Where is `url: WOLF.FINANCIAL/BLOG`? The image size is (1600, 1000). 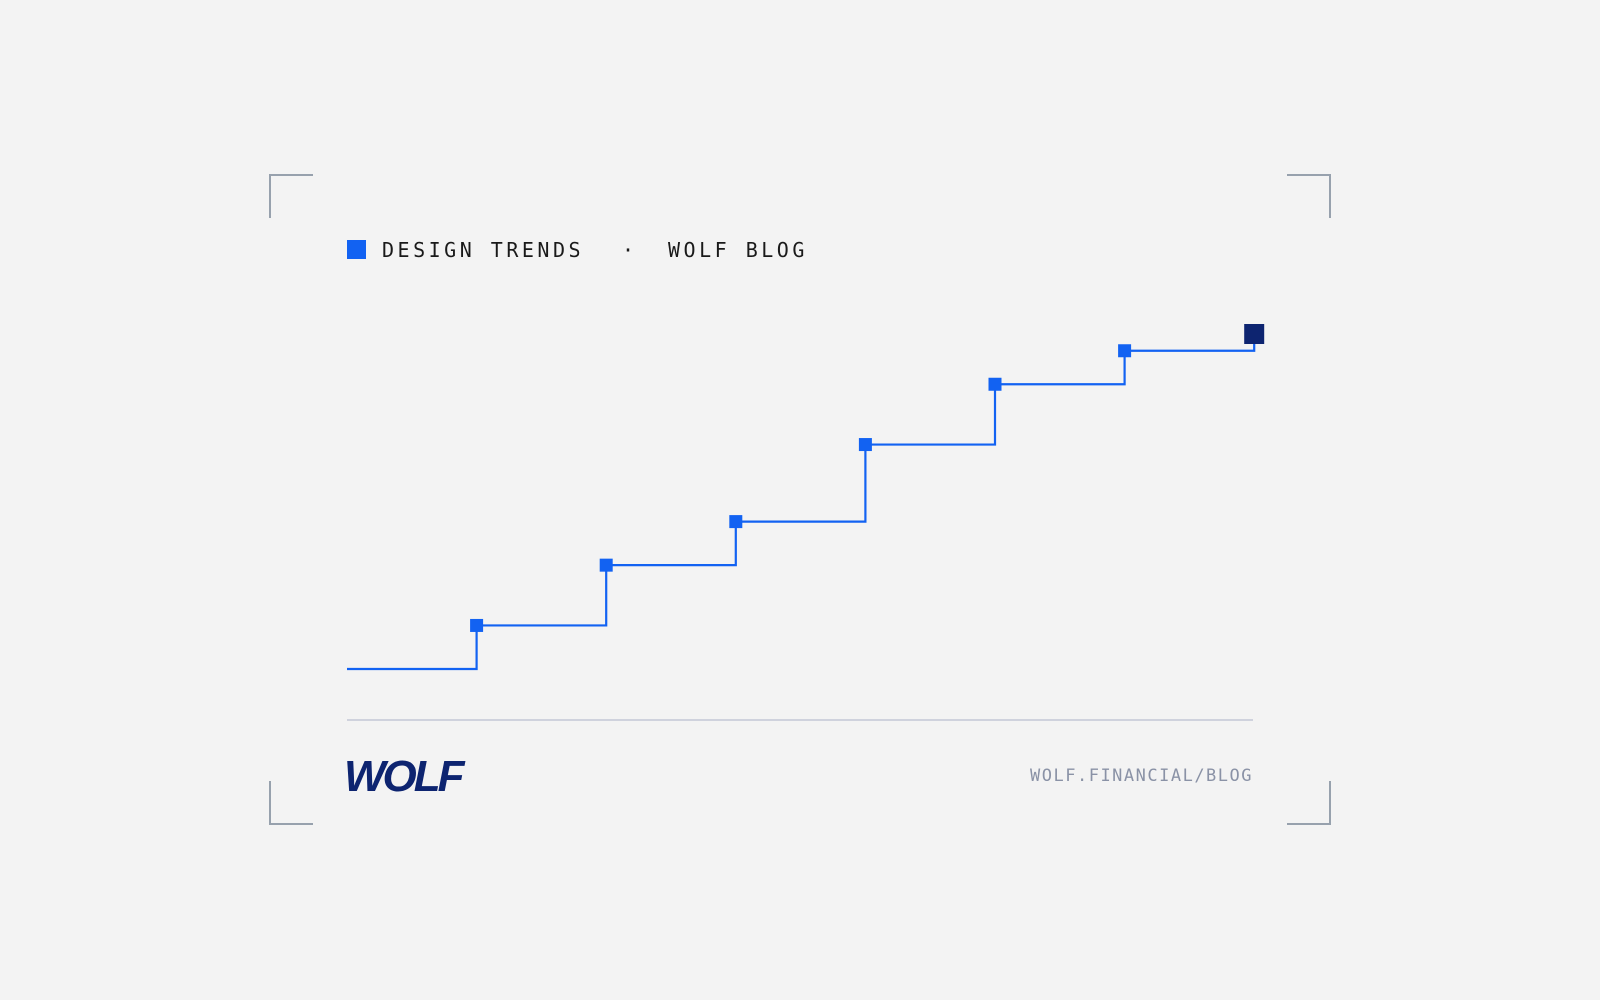 url: WOLF.FINANCIAL/BLOG is located at coordinates (1141, 776).